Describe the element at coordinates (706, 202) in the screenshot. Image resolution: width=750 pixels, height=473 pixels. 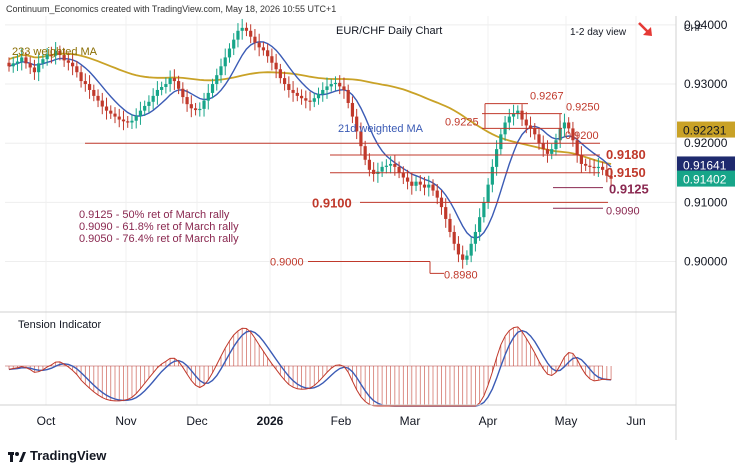
I see `y-tick-label: 0.91000` at that location.